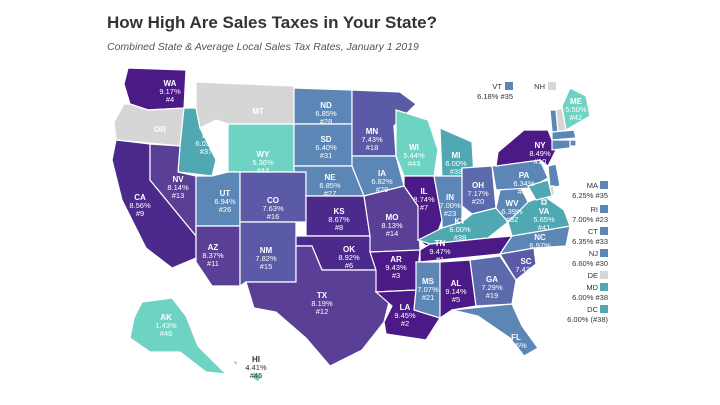 This screenshot has width=720, height=405. What do you see at coordinates (382, 189) in the screenshot?
I see `state-rank-ia: #29` at bounding box center [382, 189].